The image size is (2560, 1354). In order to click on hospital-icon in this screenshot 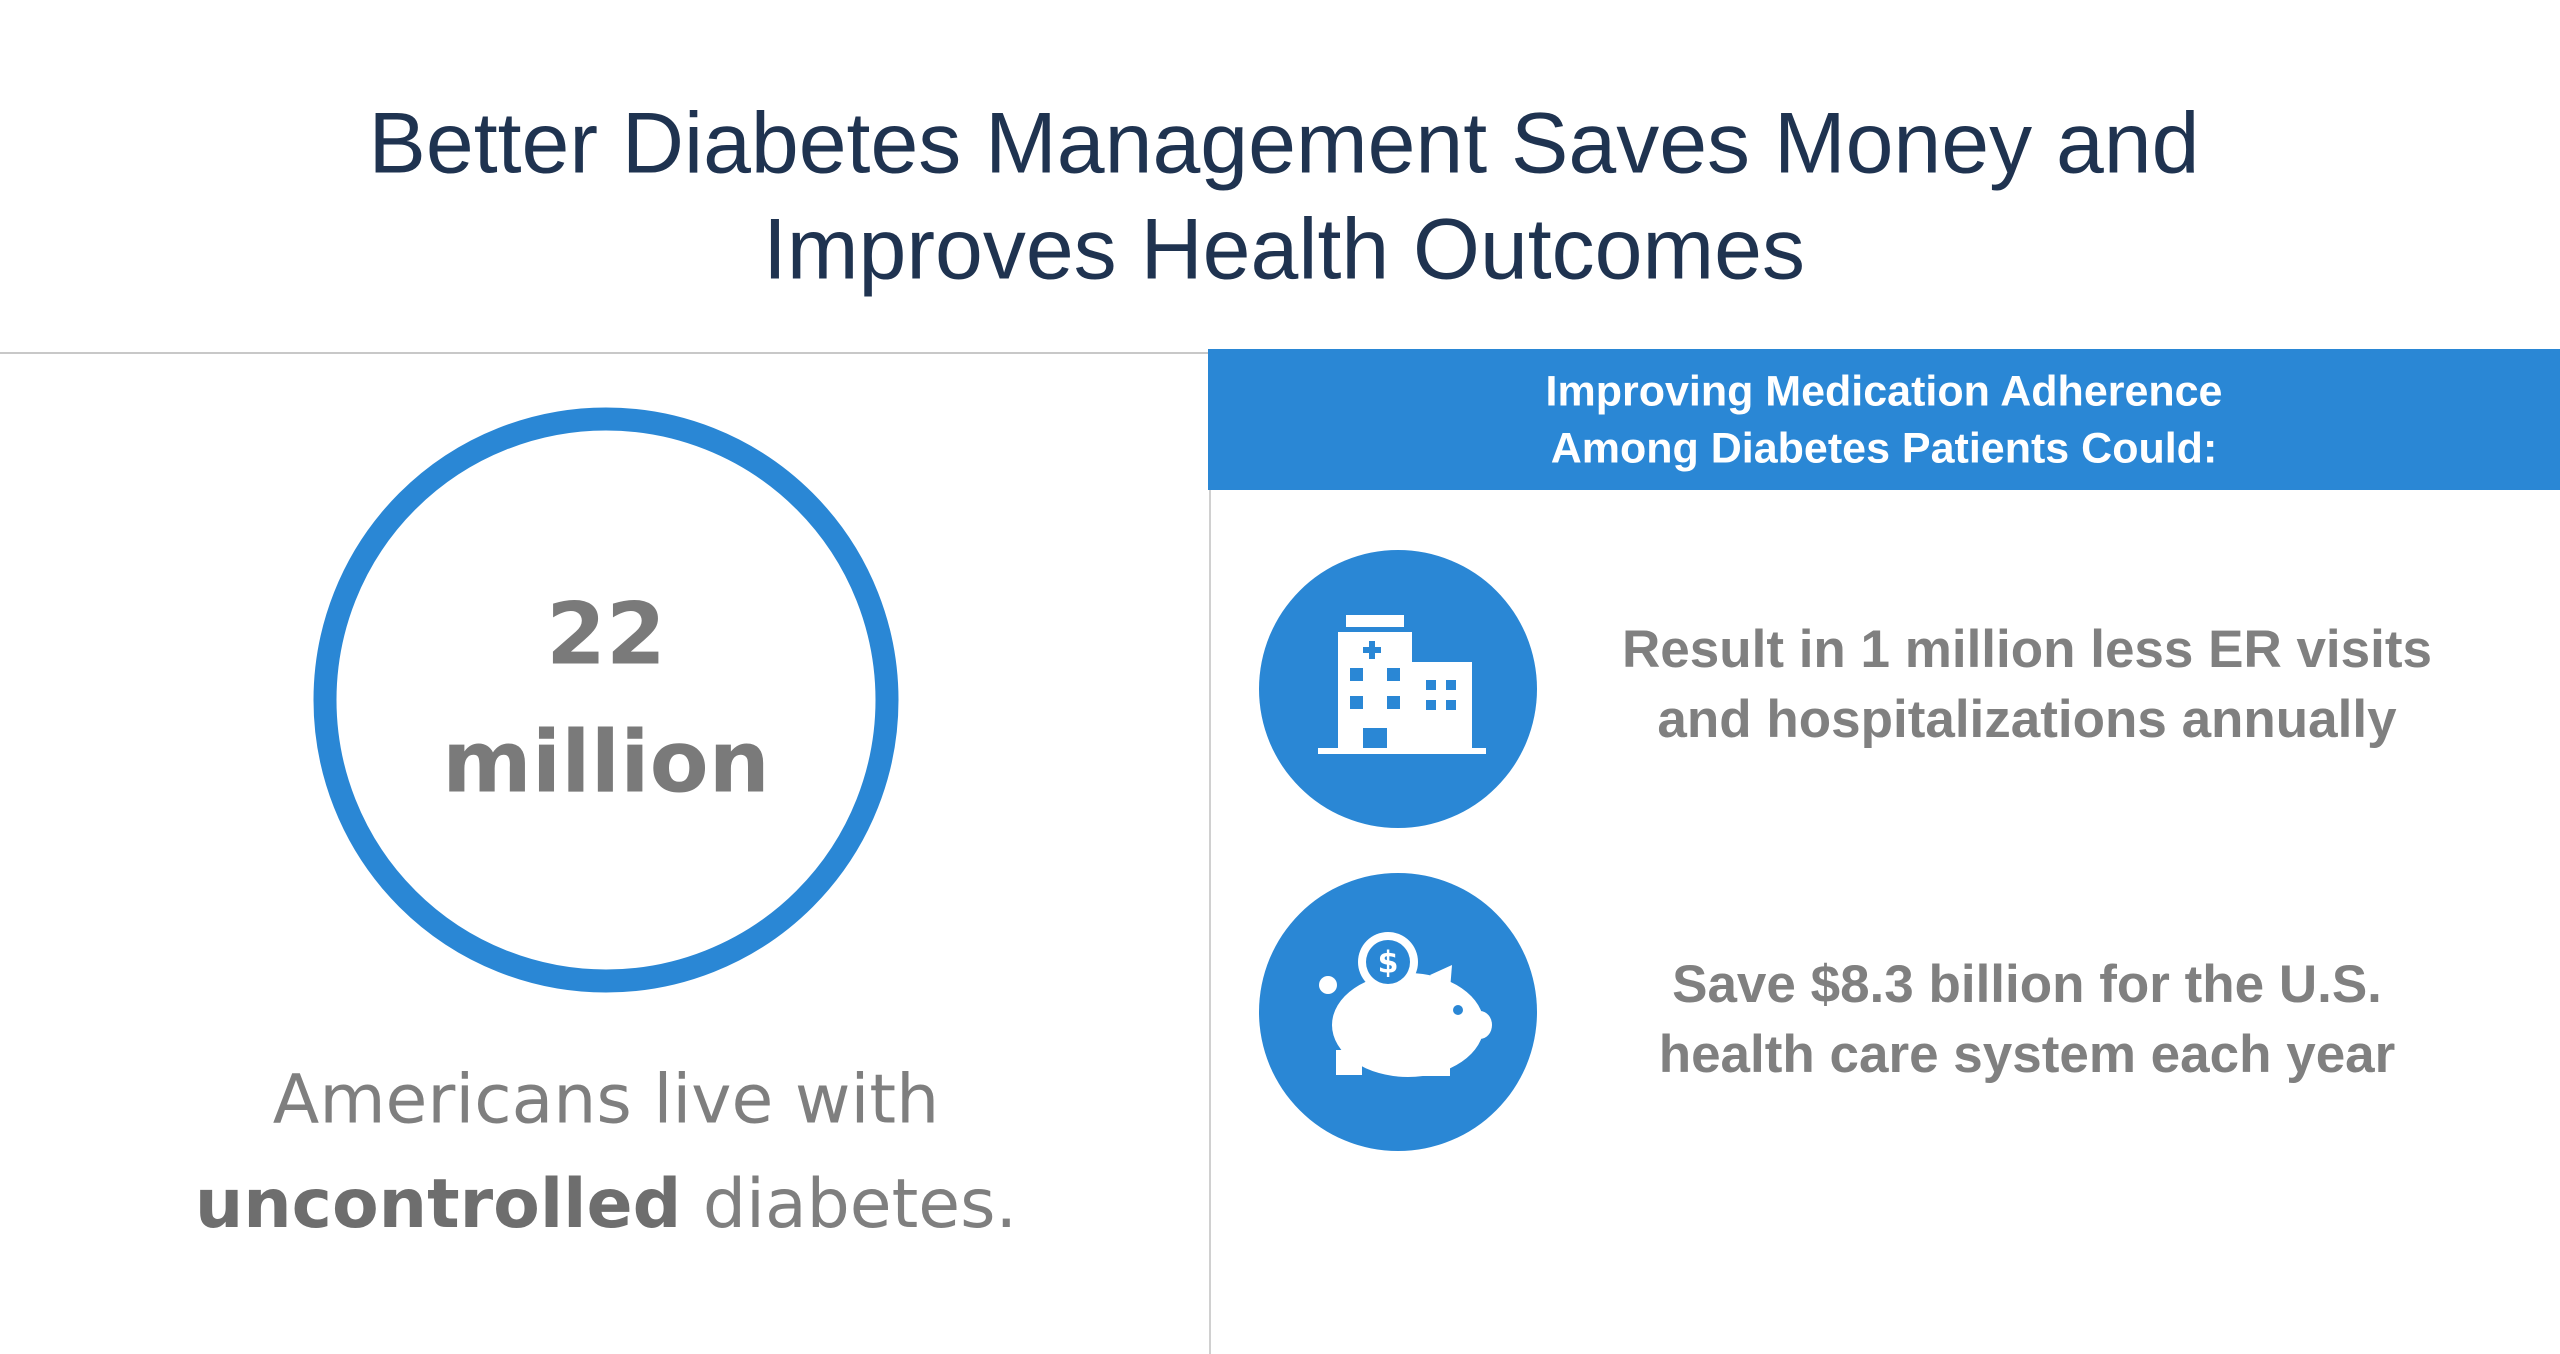, I will do `click(1398, 689)`.